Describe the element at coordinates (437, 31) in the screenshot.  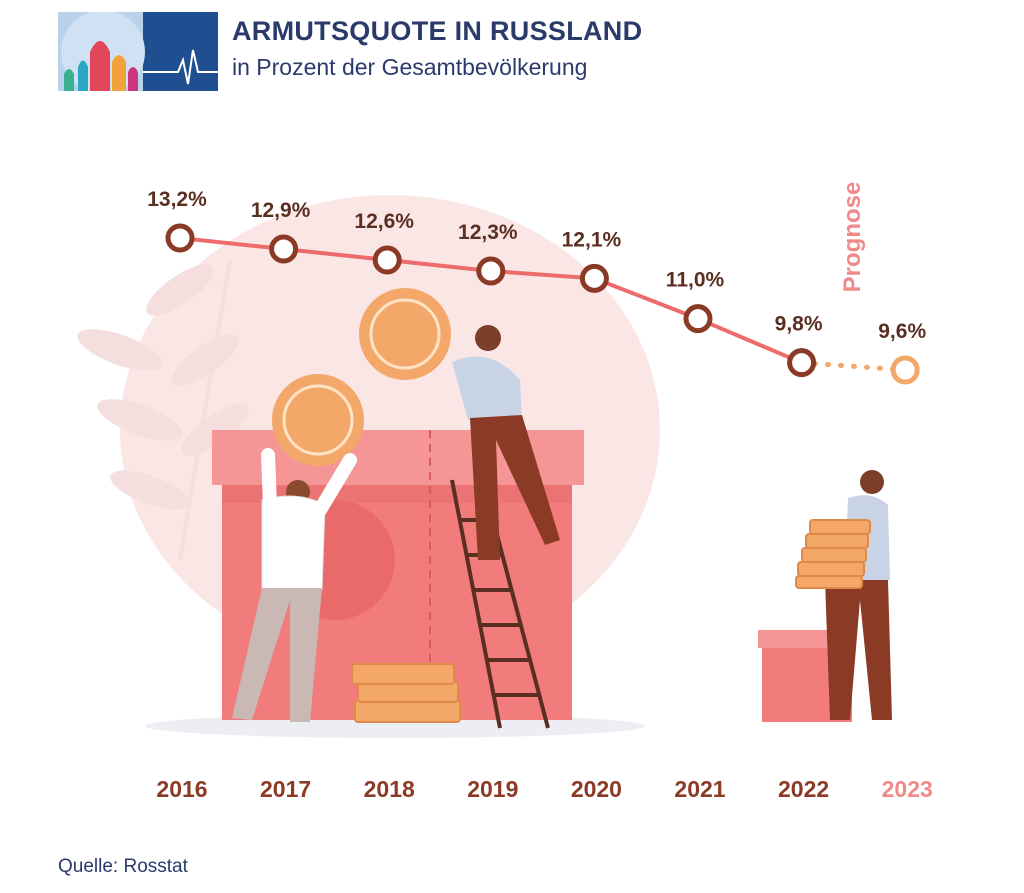
I see `page-title: ARMUTSQUOTE IN RUSSLAND` at that location.